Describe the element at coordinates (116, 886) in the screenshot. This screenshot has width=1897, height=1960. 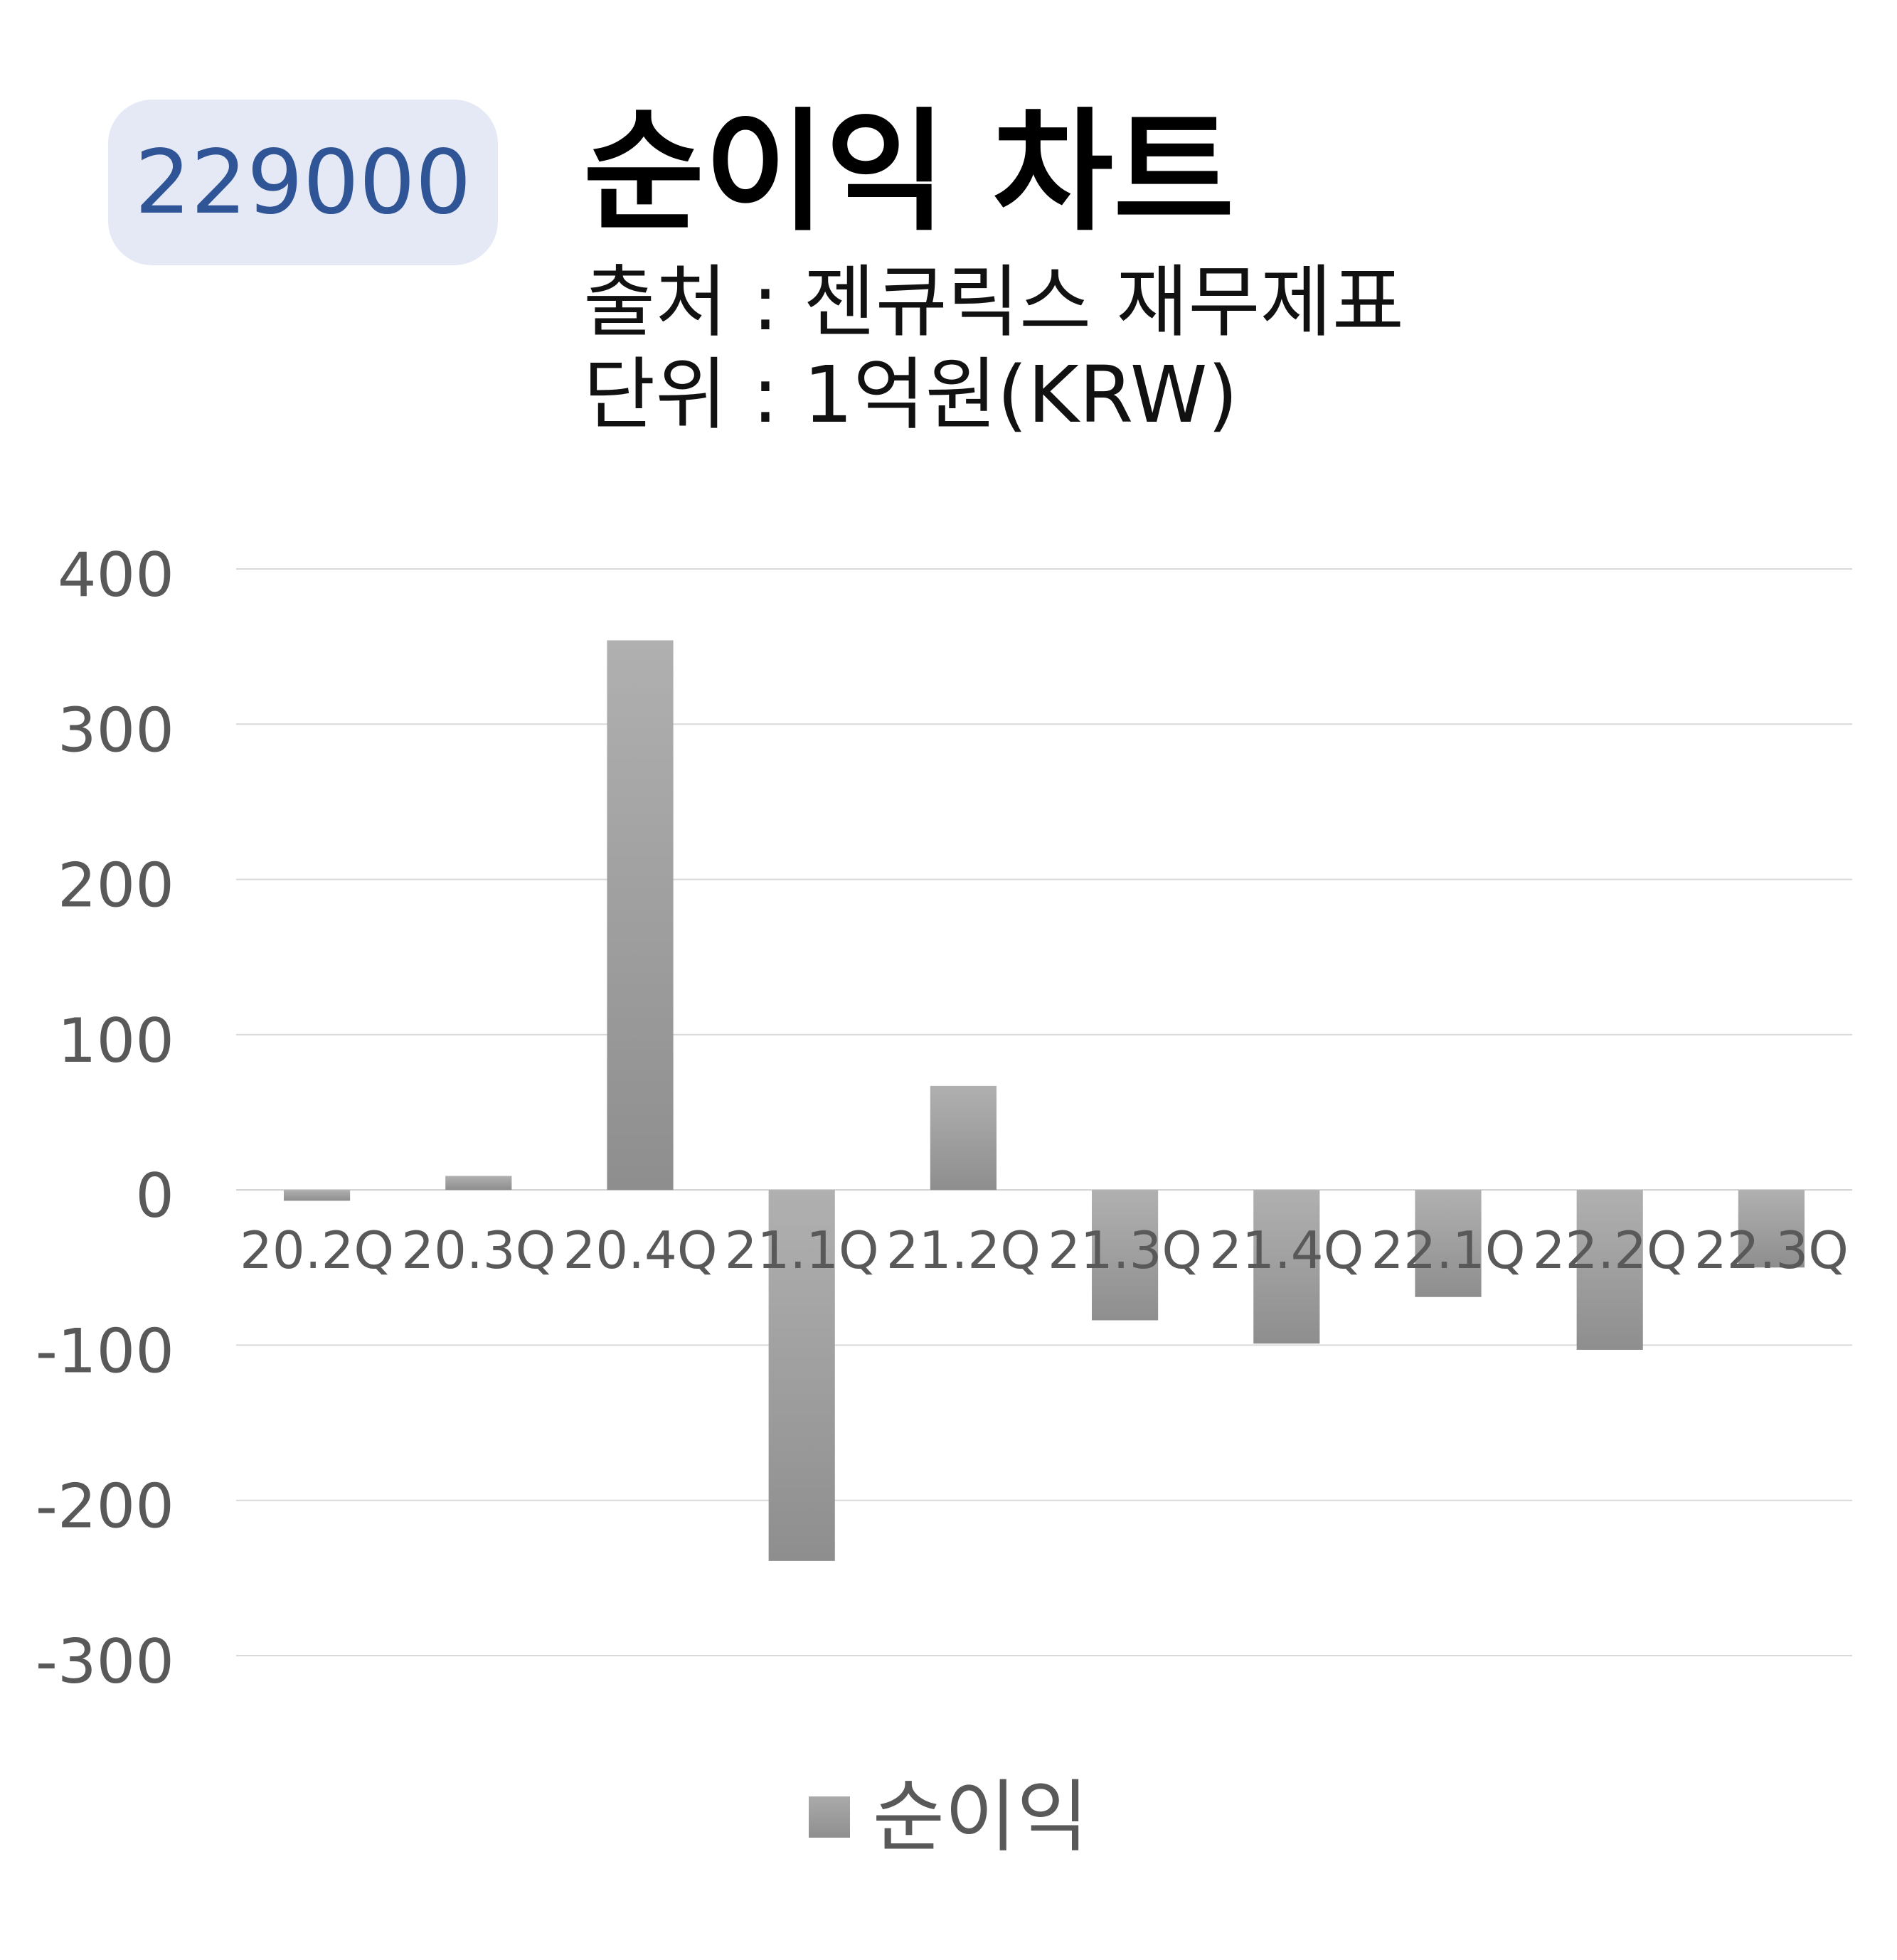
I see `y-tick-label: 200` at that location.